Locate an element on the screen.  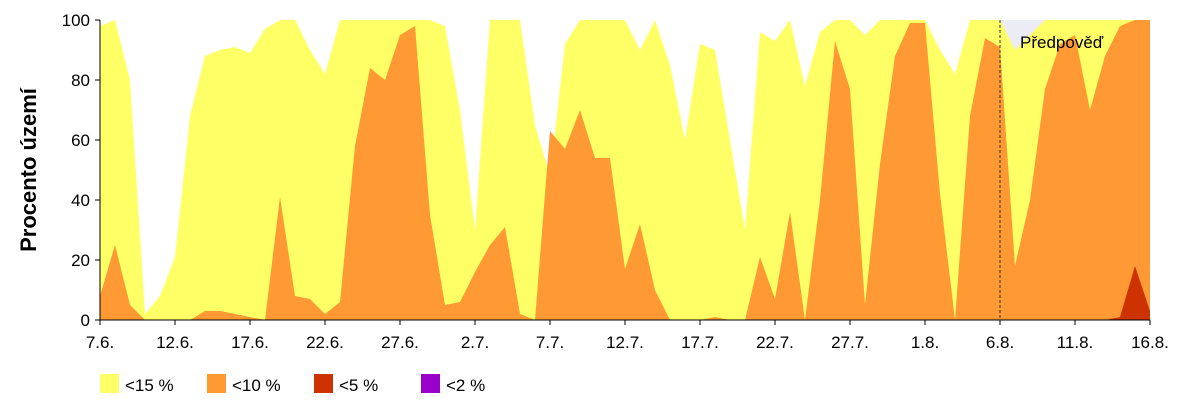
x-tick-label-1: 12.6. is located at coordinates (175, 342).